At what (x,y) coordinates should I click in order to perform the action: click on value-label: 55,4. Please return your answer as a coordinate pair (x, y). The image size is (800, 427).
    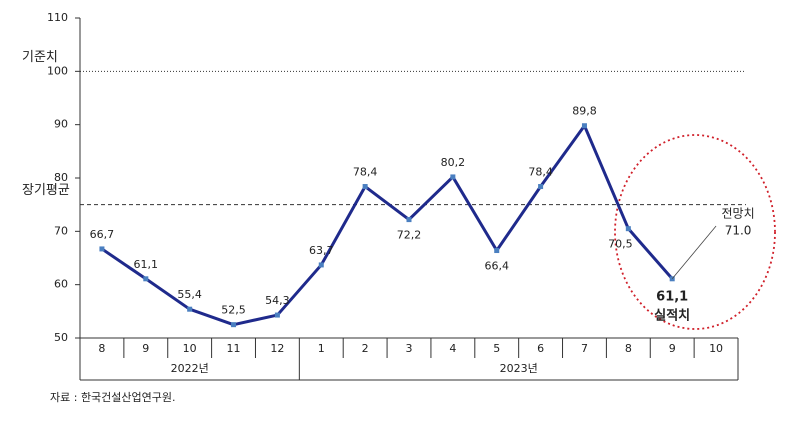
    Looking at the image, I should click on (189, 294).